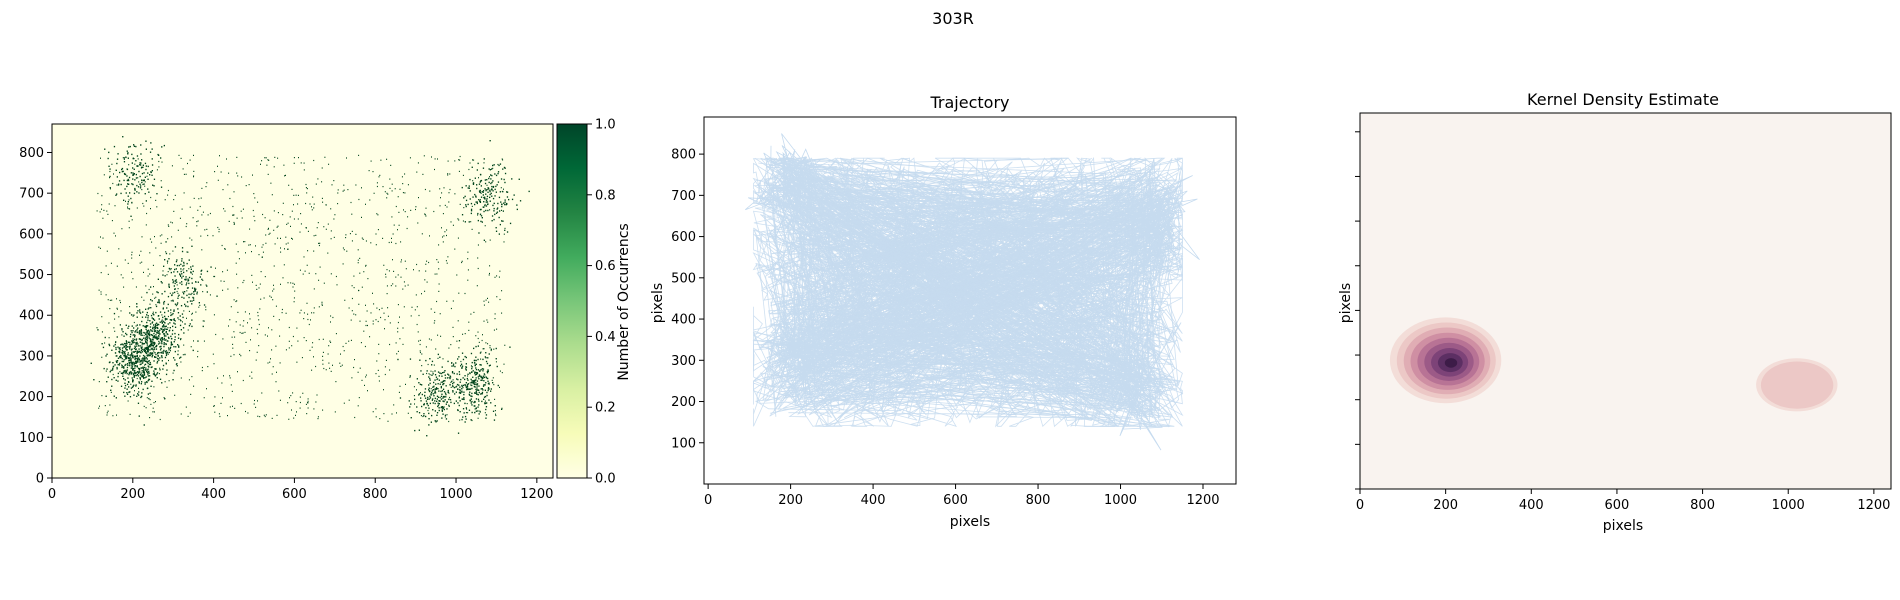 This screenshot has height=600, width=1900. Describe the element at coordinates (683, 361) in the screenshot. I see `y-tick-label: 300` at that location.